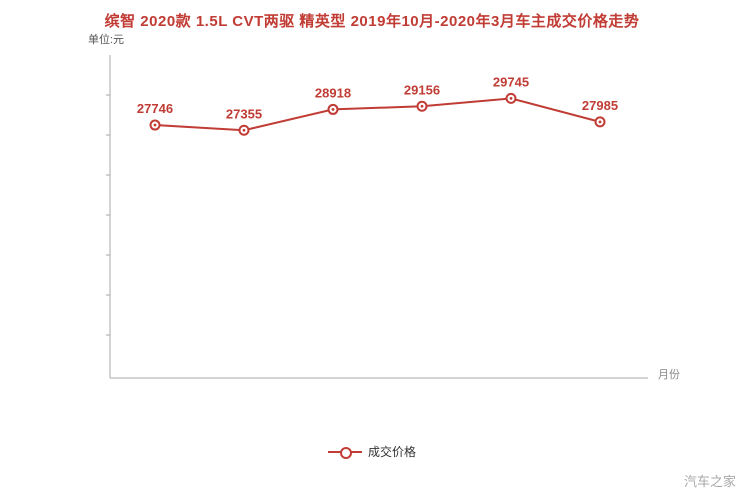 This screenshot has width=744, height=496. I want to click on legend-circle-icon, so click(345, 452).